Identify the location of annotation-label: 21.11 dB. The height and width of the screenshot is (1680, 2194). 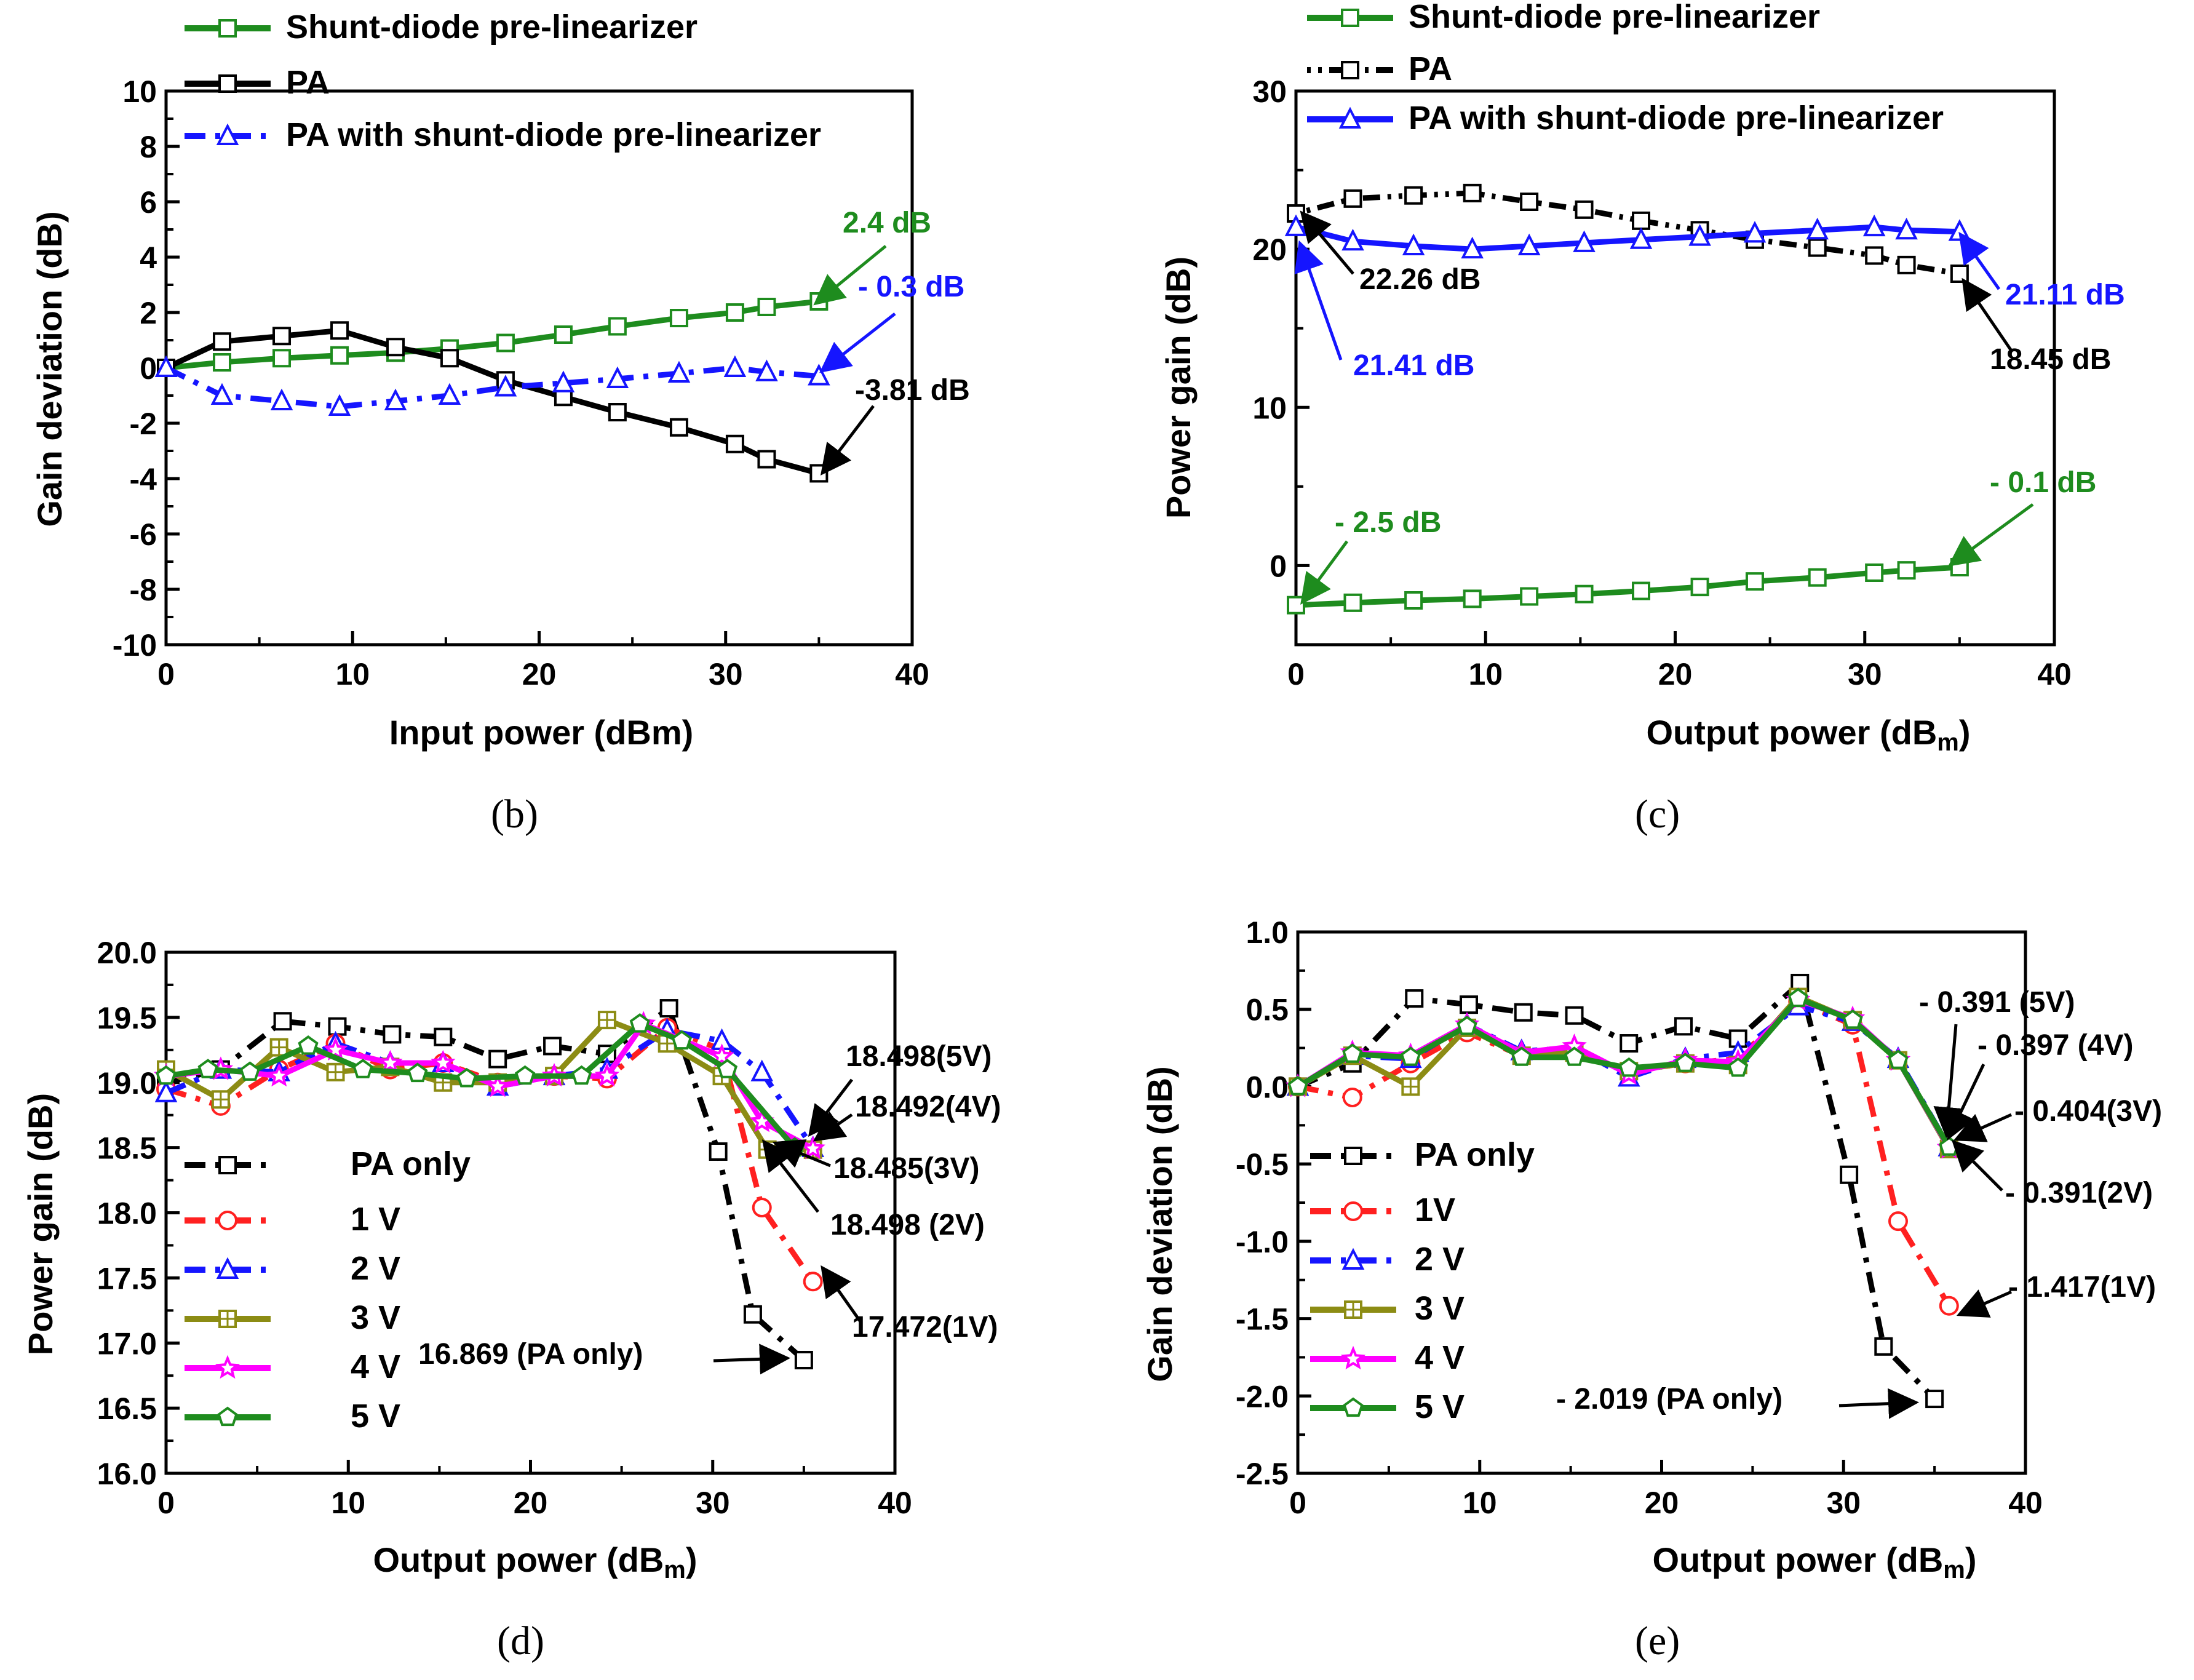
(2065, 295).